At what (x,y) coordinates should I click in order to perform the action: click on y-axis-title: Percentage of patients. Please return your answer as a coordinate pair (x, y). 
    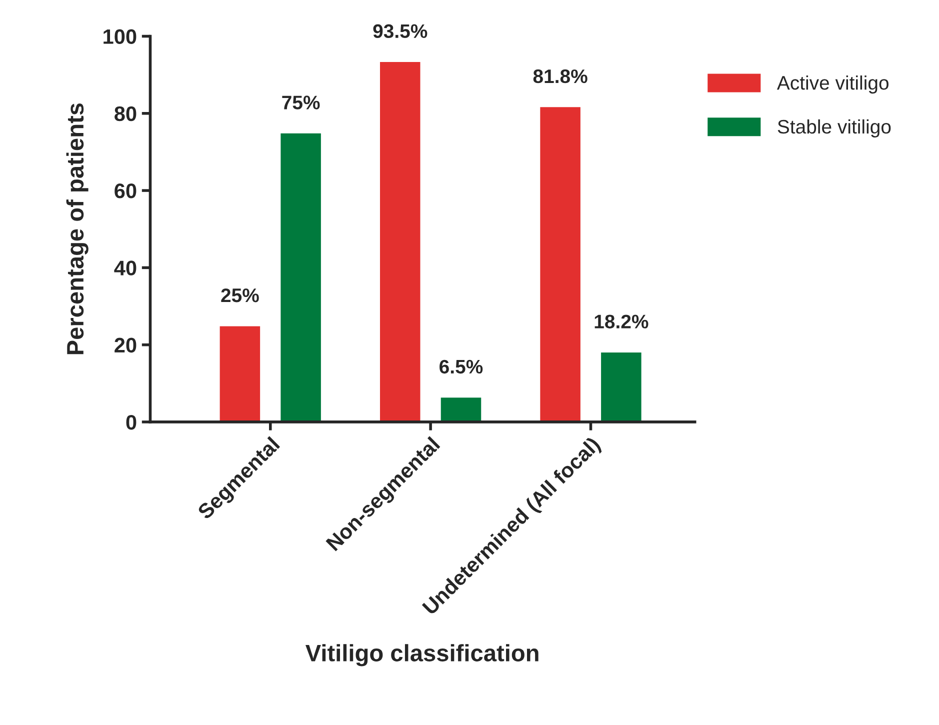
    Looking at the image, I should click on (77, 228).